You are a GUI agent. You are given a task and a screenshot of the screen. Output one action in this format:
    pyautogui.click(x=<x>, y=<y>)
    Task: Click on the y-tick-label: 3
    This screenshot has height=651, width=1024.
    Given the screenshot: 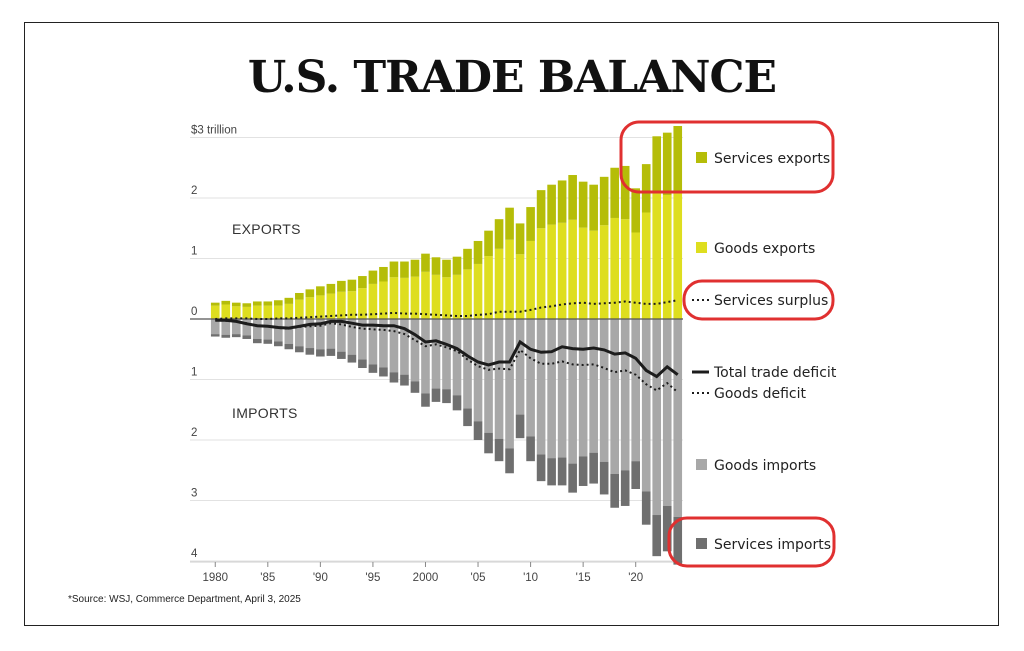 What is the action you would take?
    pyautogui.click(x=194, y=494)
    